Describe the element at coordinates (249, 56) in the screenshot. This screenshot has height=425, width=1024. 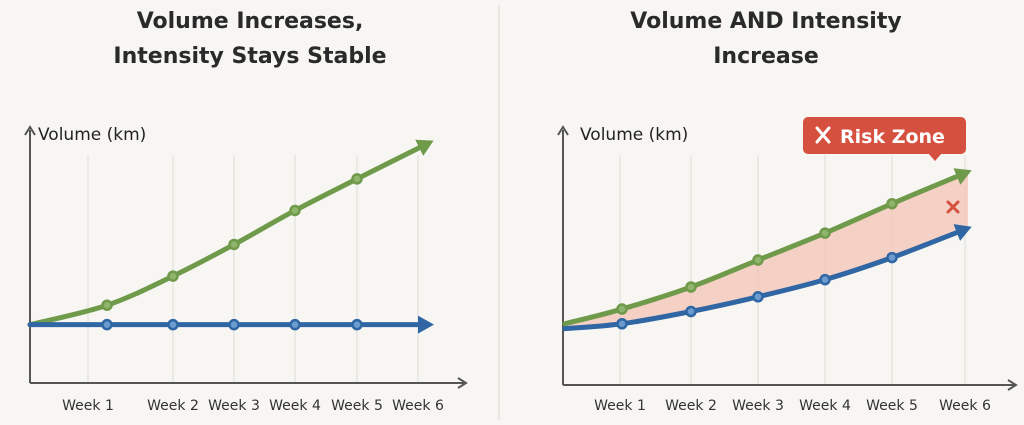
I see `chart-title-line: Intensity Stays Stable` at that location.